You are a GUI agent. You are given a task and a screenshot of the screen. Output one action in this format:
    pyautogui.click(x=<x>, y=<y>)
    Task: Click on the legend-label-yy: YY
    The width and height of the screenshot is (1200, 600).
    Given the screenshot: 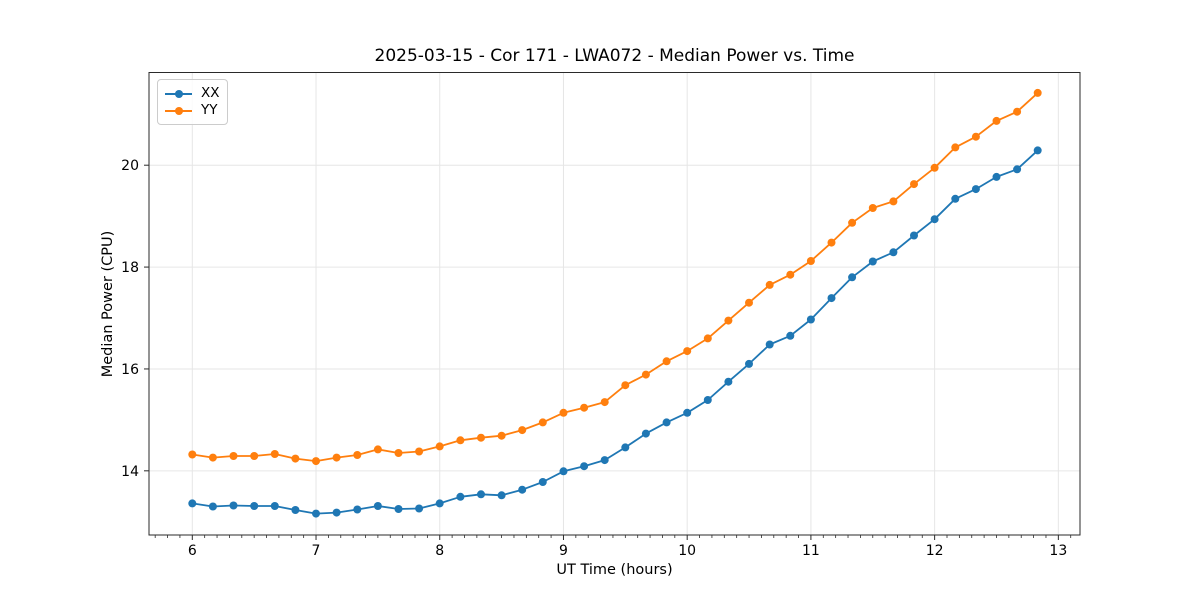 What is the action you would take?
    pyautogui.click(x=209, y=109)
    